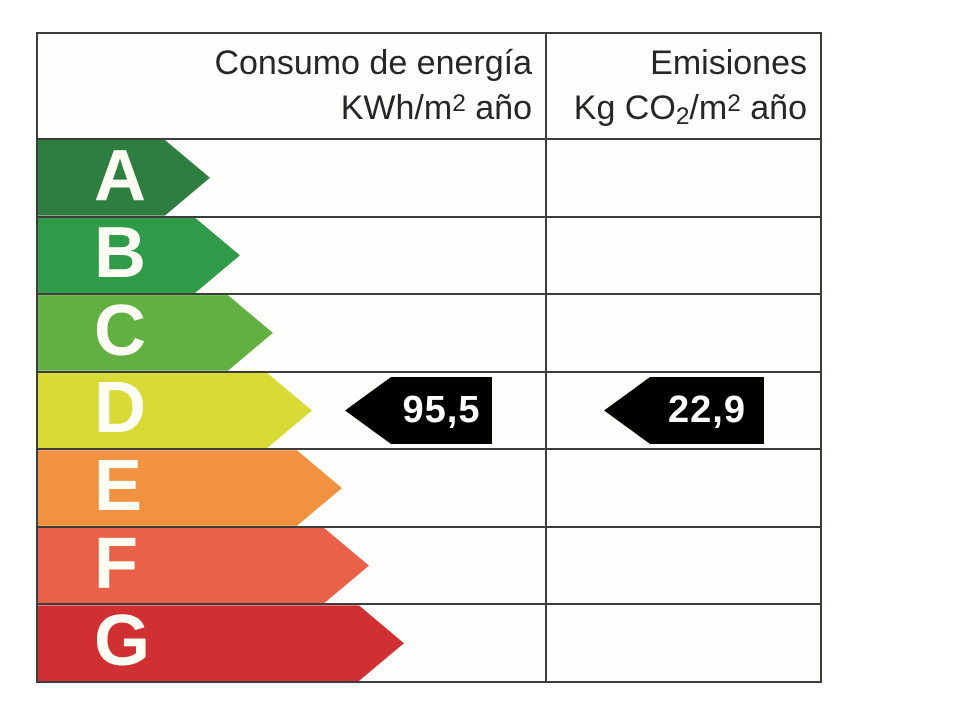 Image resolution: width=960 pixels, height=720 pixels. I want to click on rating-row-e-emissions, so click(683, 487).